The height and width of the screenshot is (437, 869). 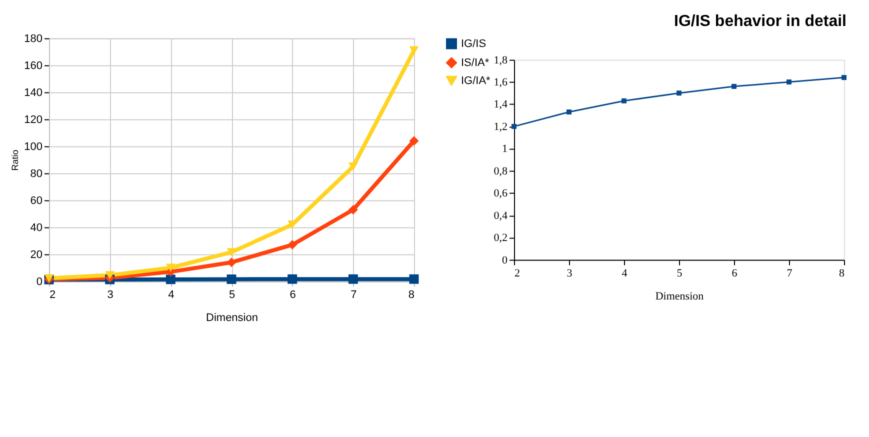 What do you see at coordinates (473, 44) in the screenshot?
I see `legend-label: IG/IS` at bounding box center [473, 44].